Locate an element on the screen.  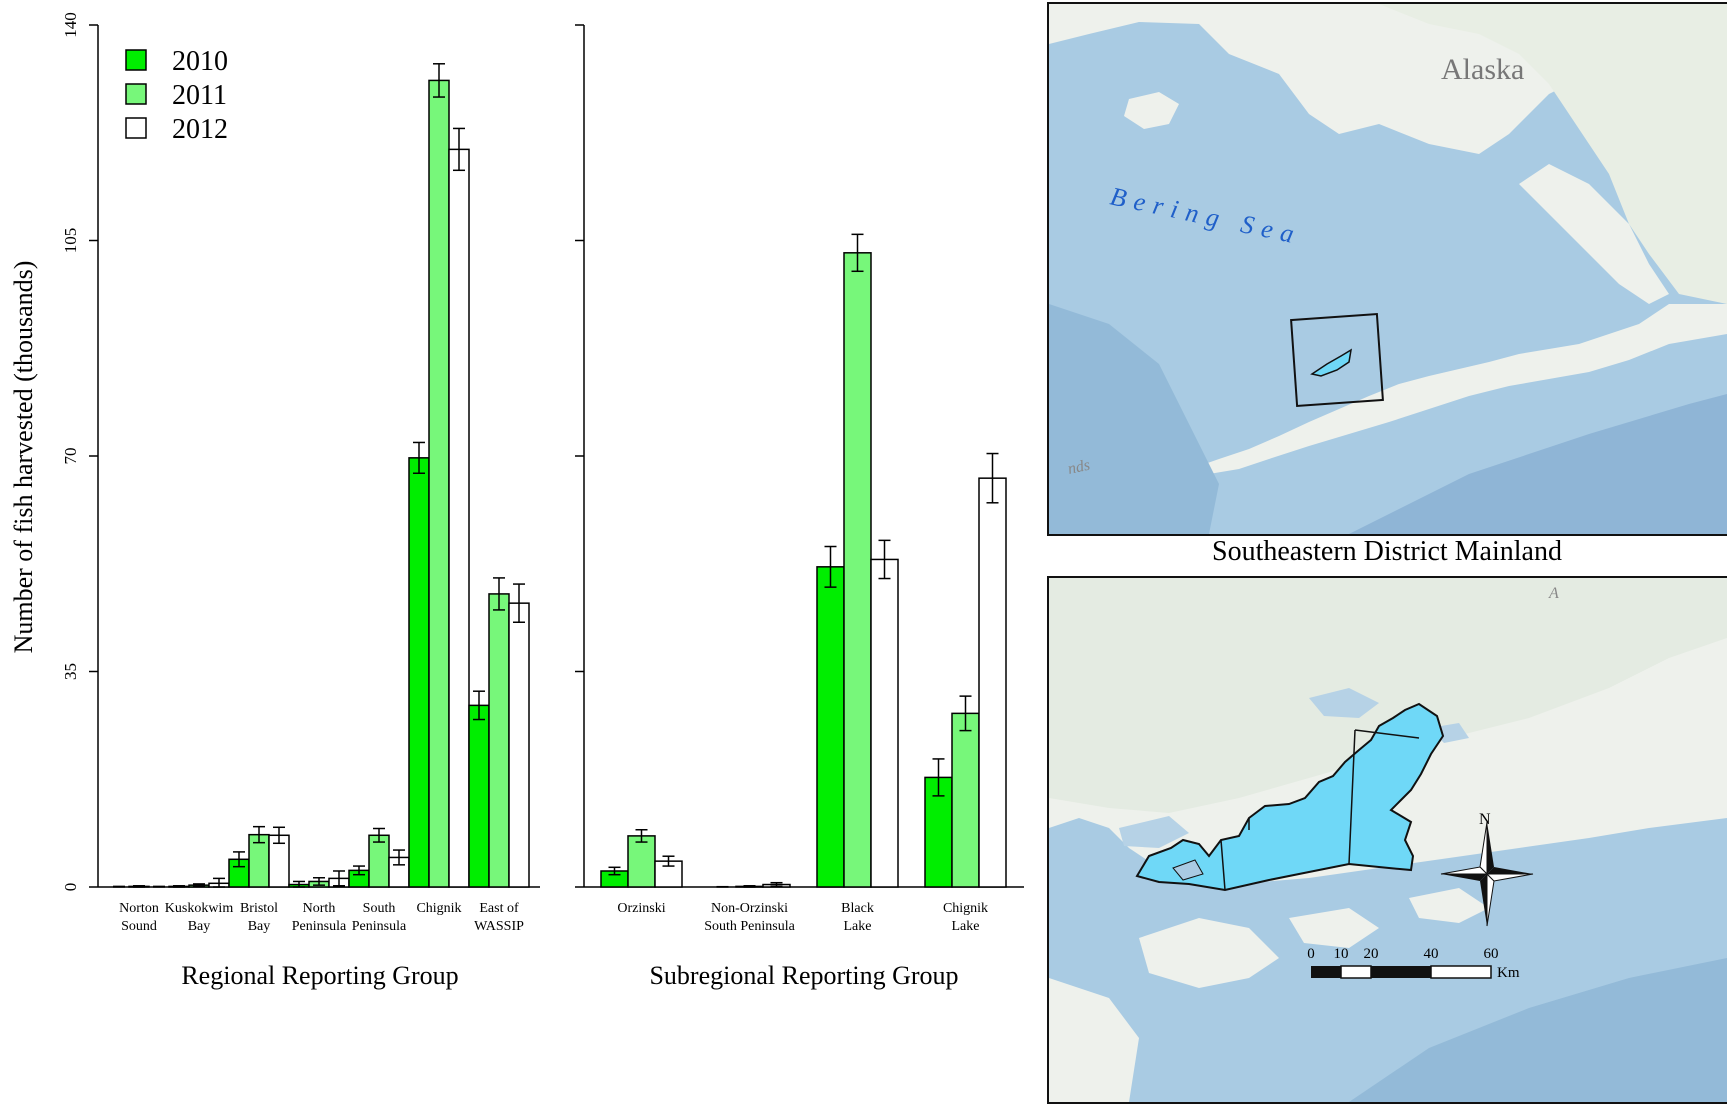
scale-bar: 0 10 20 40 60 Km is located at coordinates (1413, 963).